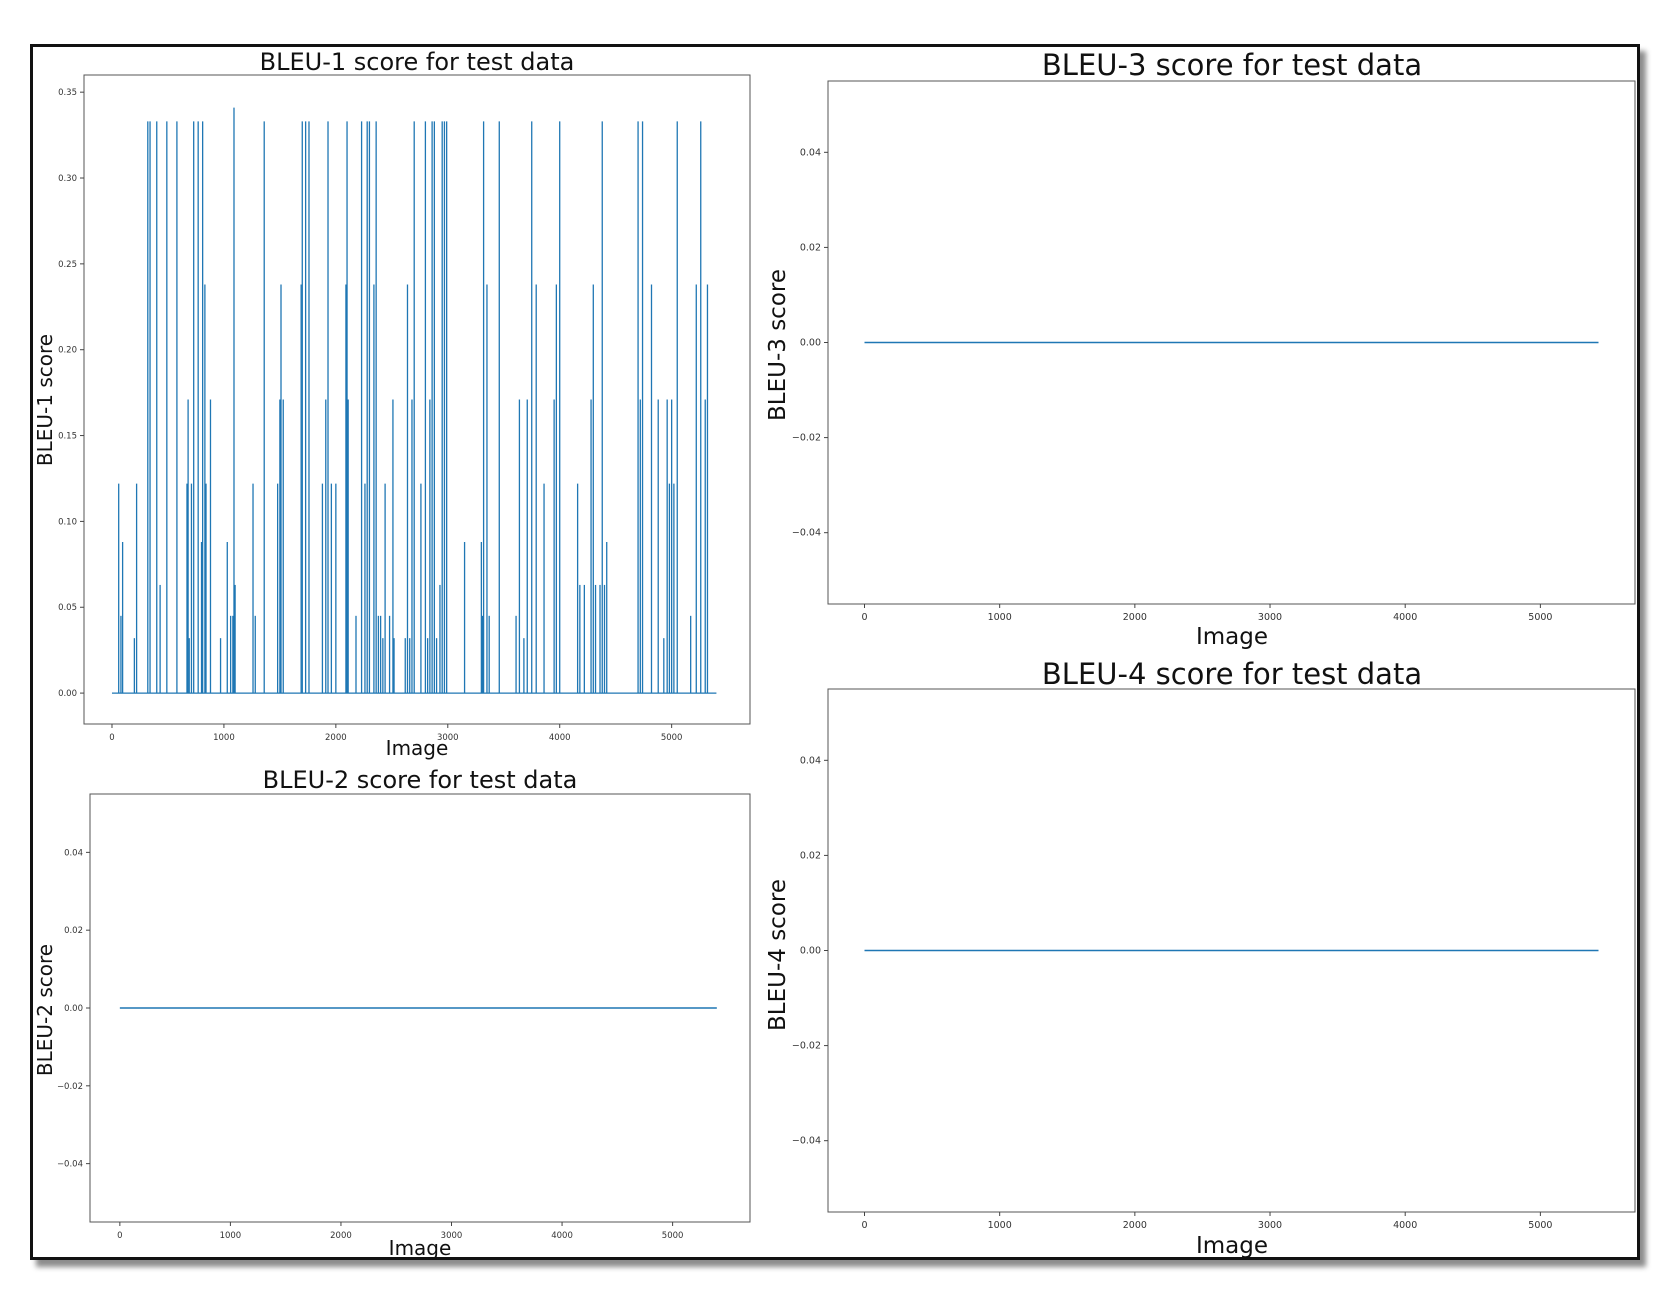 Image resolution: width=1676 pixels, height=1292 pixels. What do you see at coordinates (778, 955) in the screenshot?
I see `y-axis-label: BLEU-4 score` at bounding box center [778, 955].